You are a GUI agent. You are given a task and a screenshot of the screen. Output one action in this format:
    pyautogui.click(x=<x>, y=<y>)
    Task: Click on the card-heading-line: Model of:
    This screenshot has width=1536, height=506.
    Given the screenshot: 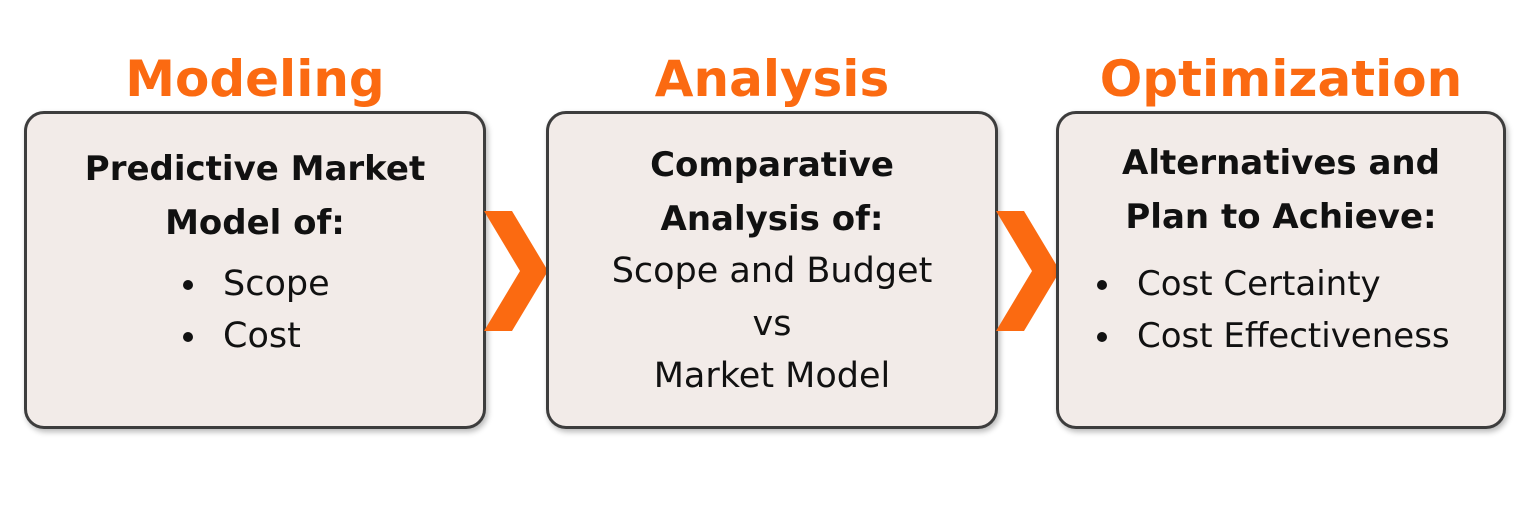 What is the action you would take?
    pyautogui.click(x=255, y=223)
    